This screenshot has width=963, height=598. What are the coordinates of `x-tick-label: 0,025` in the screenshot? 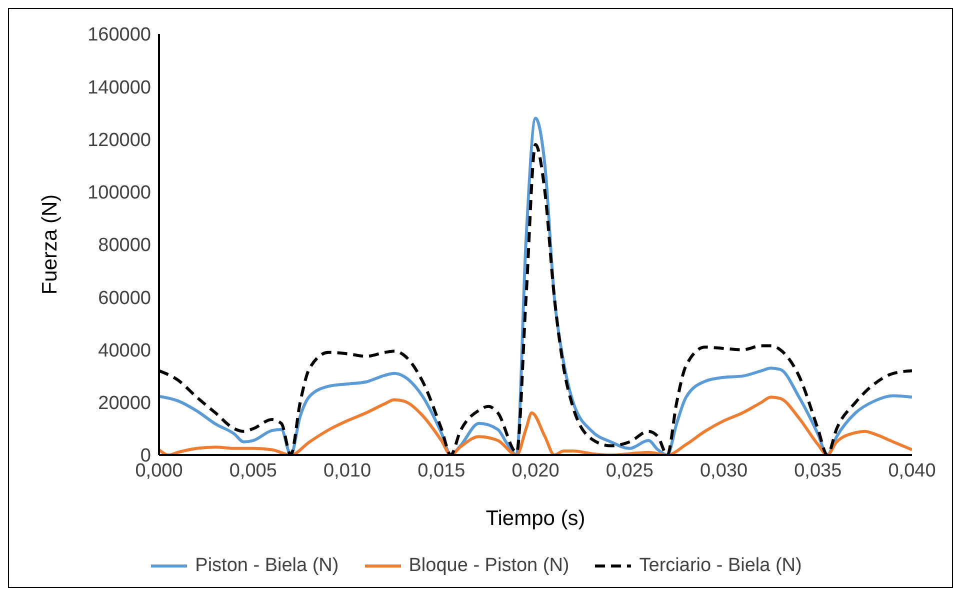 It's located at (630, 471).